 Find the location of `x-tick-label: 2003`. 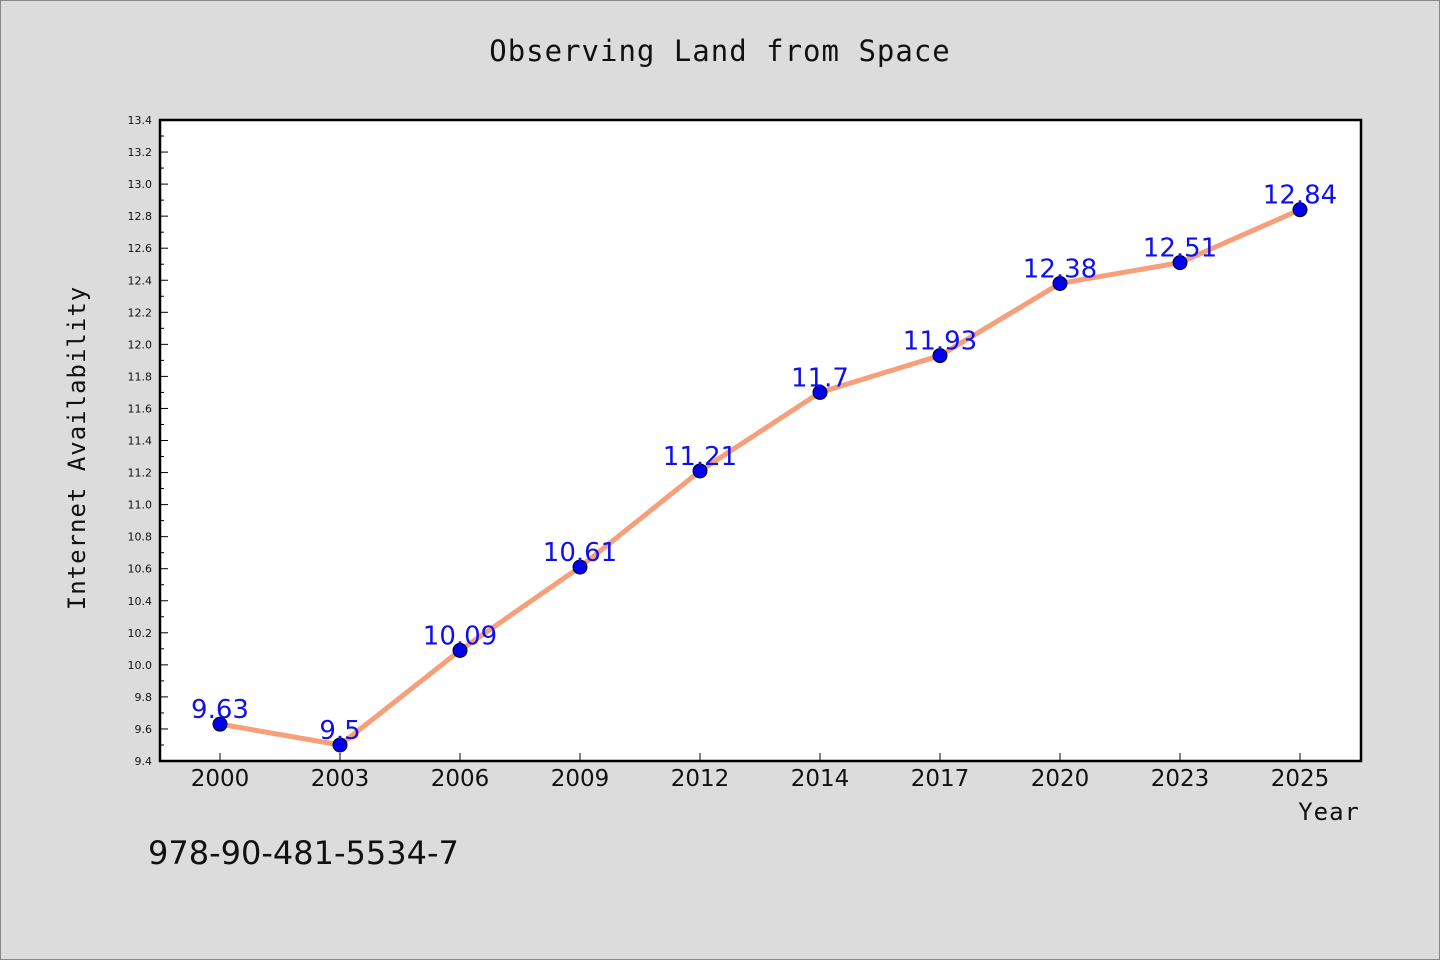

x-tick-label: 2003 is located at coordinates (340, 779).